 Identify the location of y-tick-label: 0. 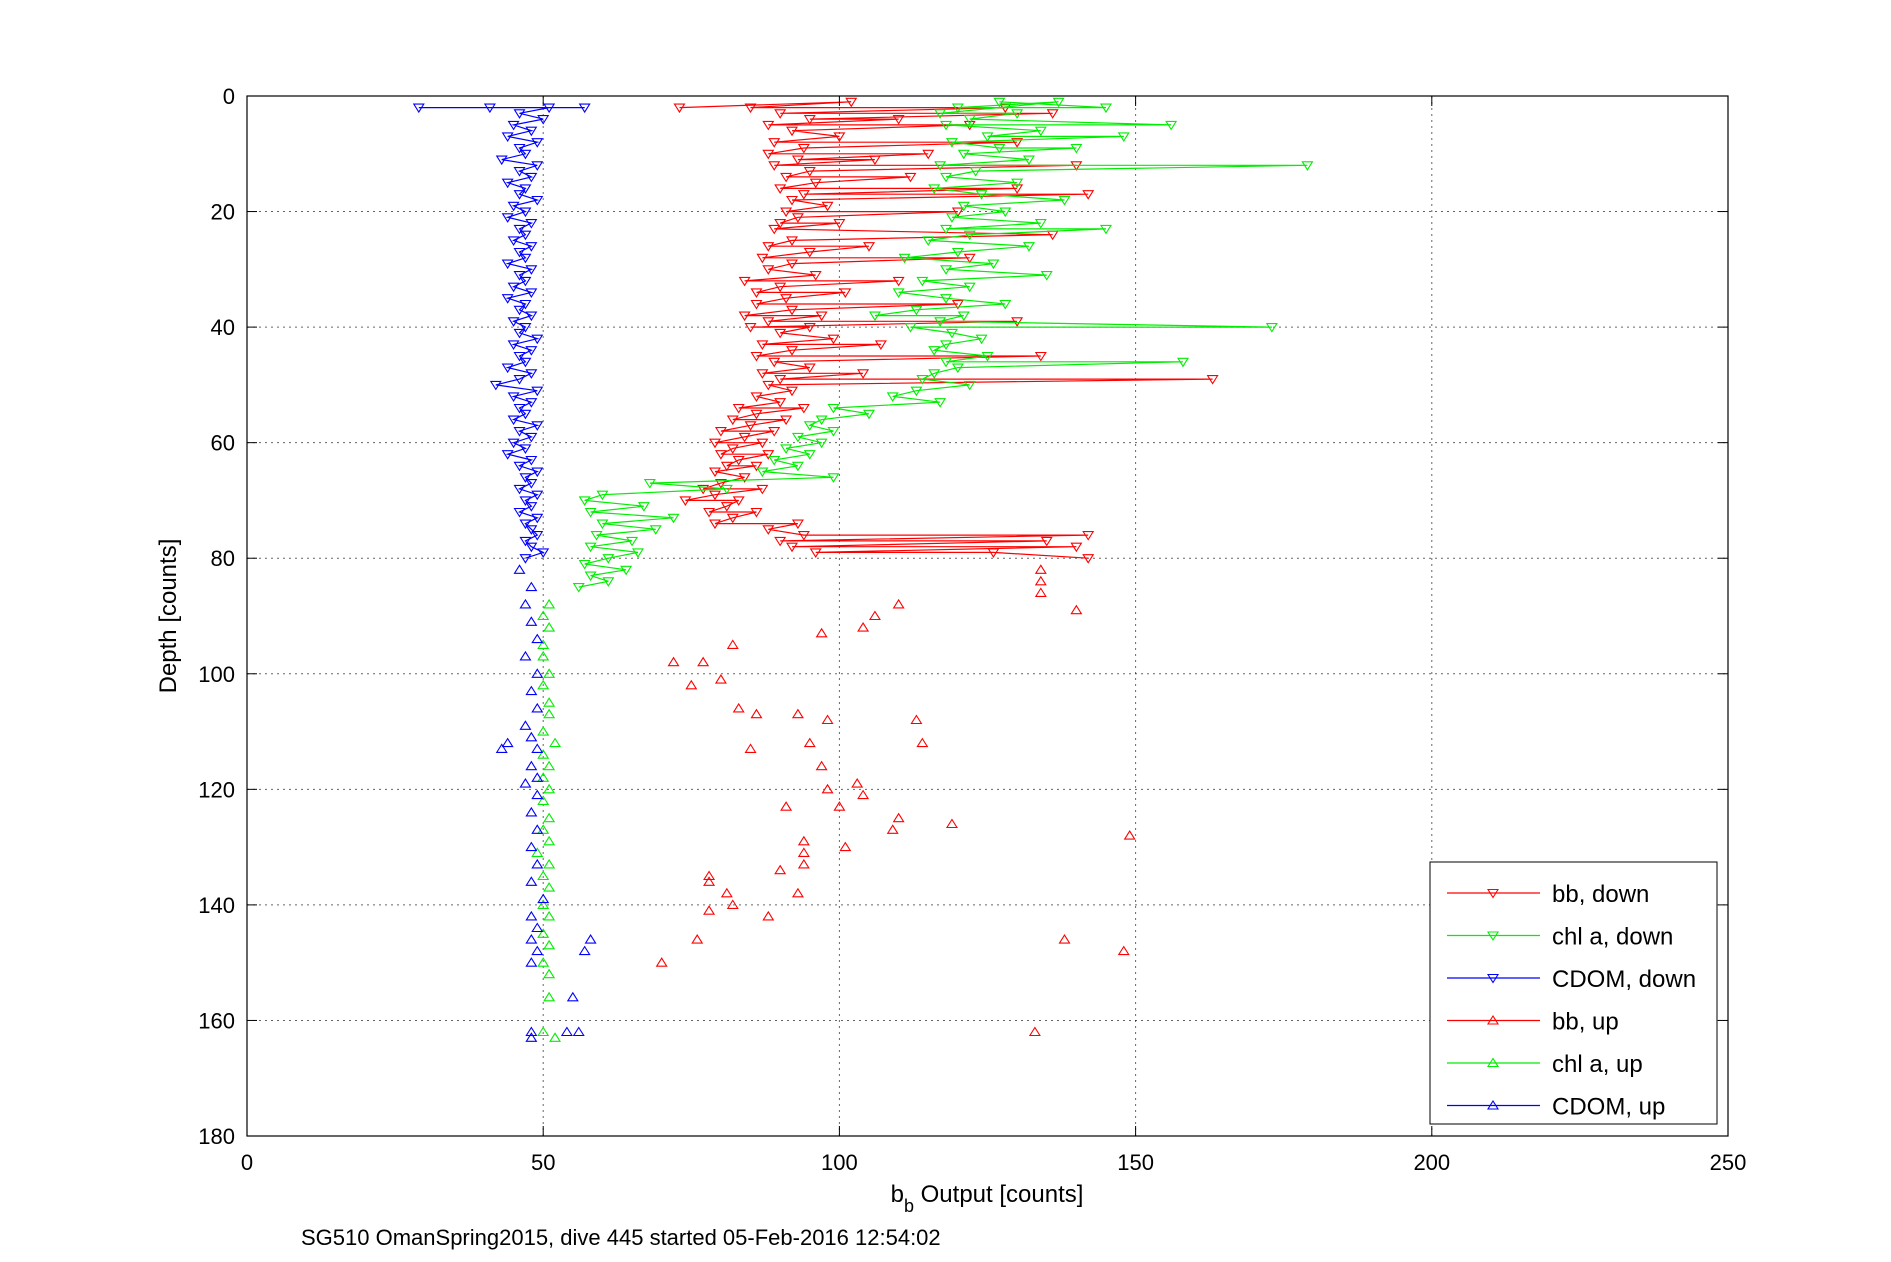
(229, 96).